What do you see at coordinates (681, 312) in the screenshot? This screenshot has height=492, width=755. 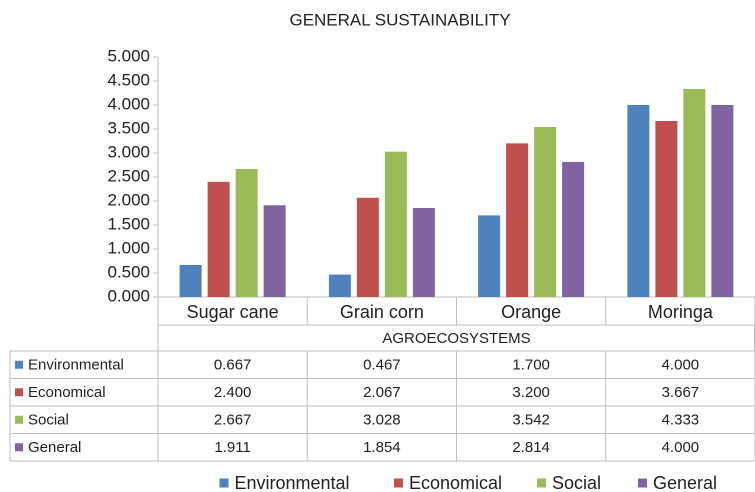 I see `x-tick-label: Moringa` at bounding box center [681, 312].